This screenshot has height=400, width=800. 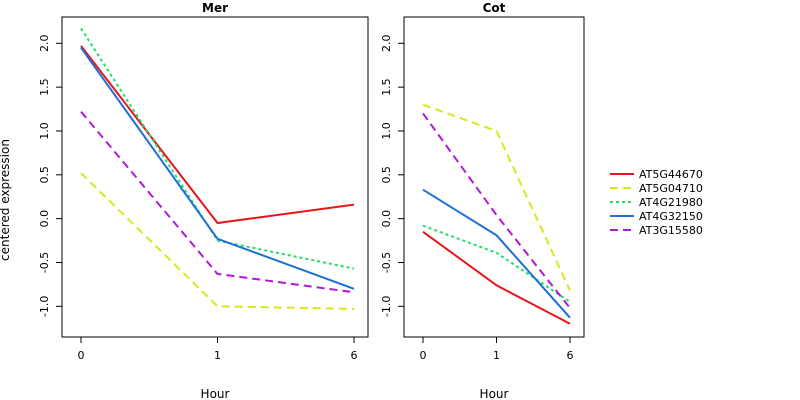 I want to click on panel-title: Cot, so click(x=494, y=8).